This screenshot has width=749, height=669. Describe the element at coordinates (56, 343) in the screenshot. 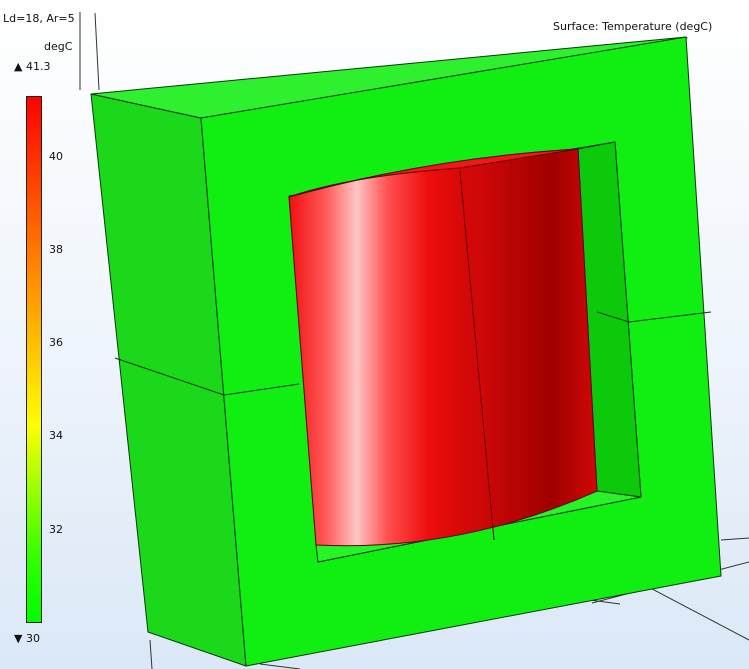

I see `colorbar-tick-label: 36` at that location.